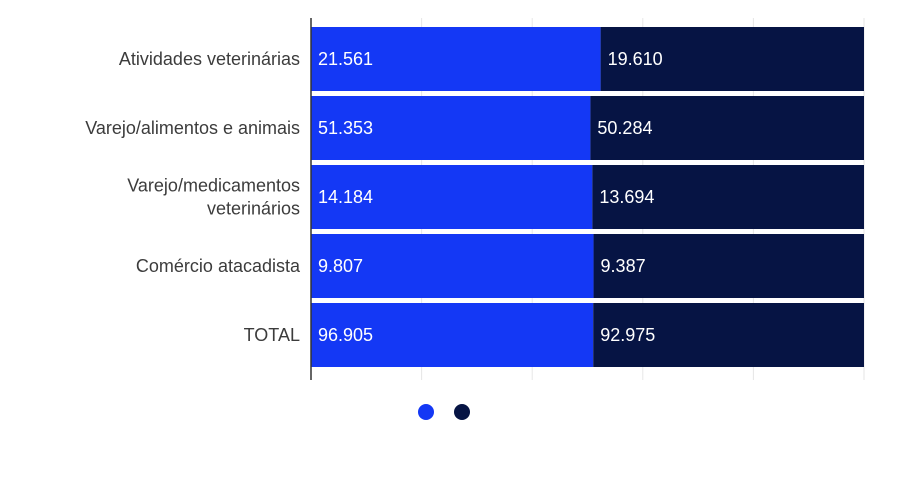 The image size is (907, 484). I want to click on data-label: 19.610, so click(635, 59).